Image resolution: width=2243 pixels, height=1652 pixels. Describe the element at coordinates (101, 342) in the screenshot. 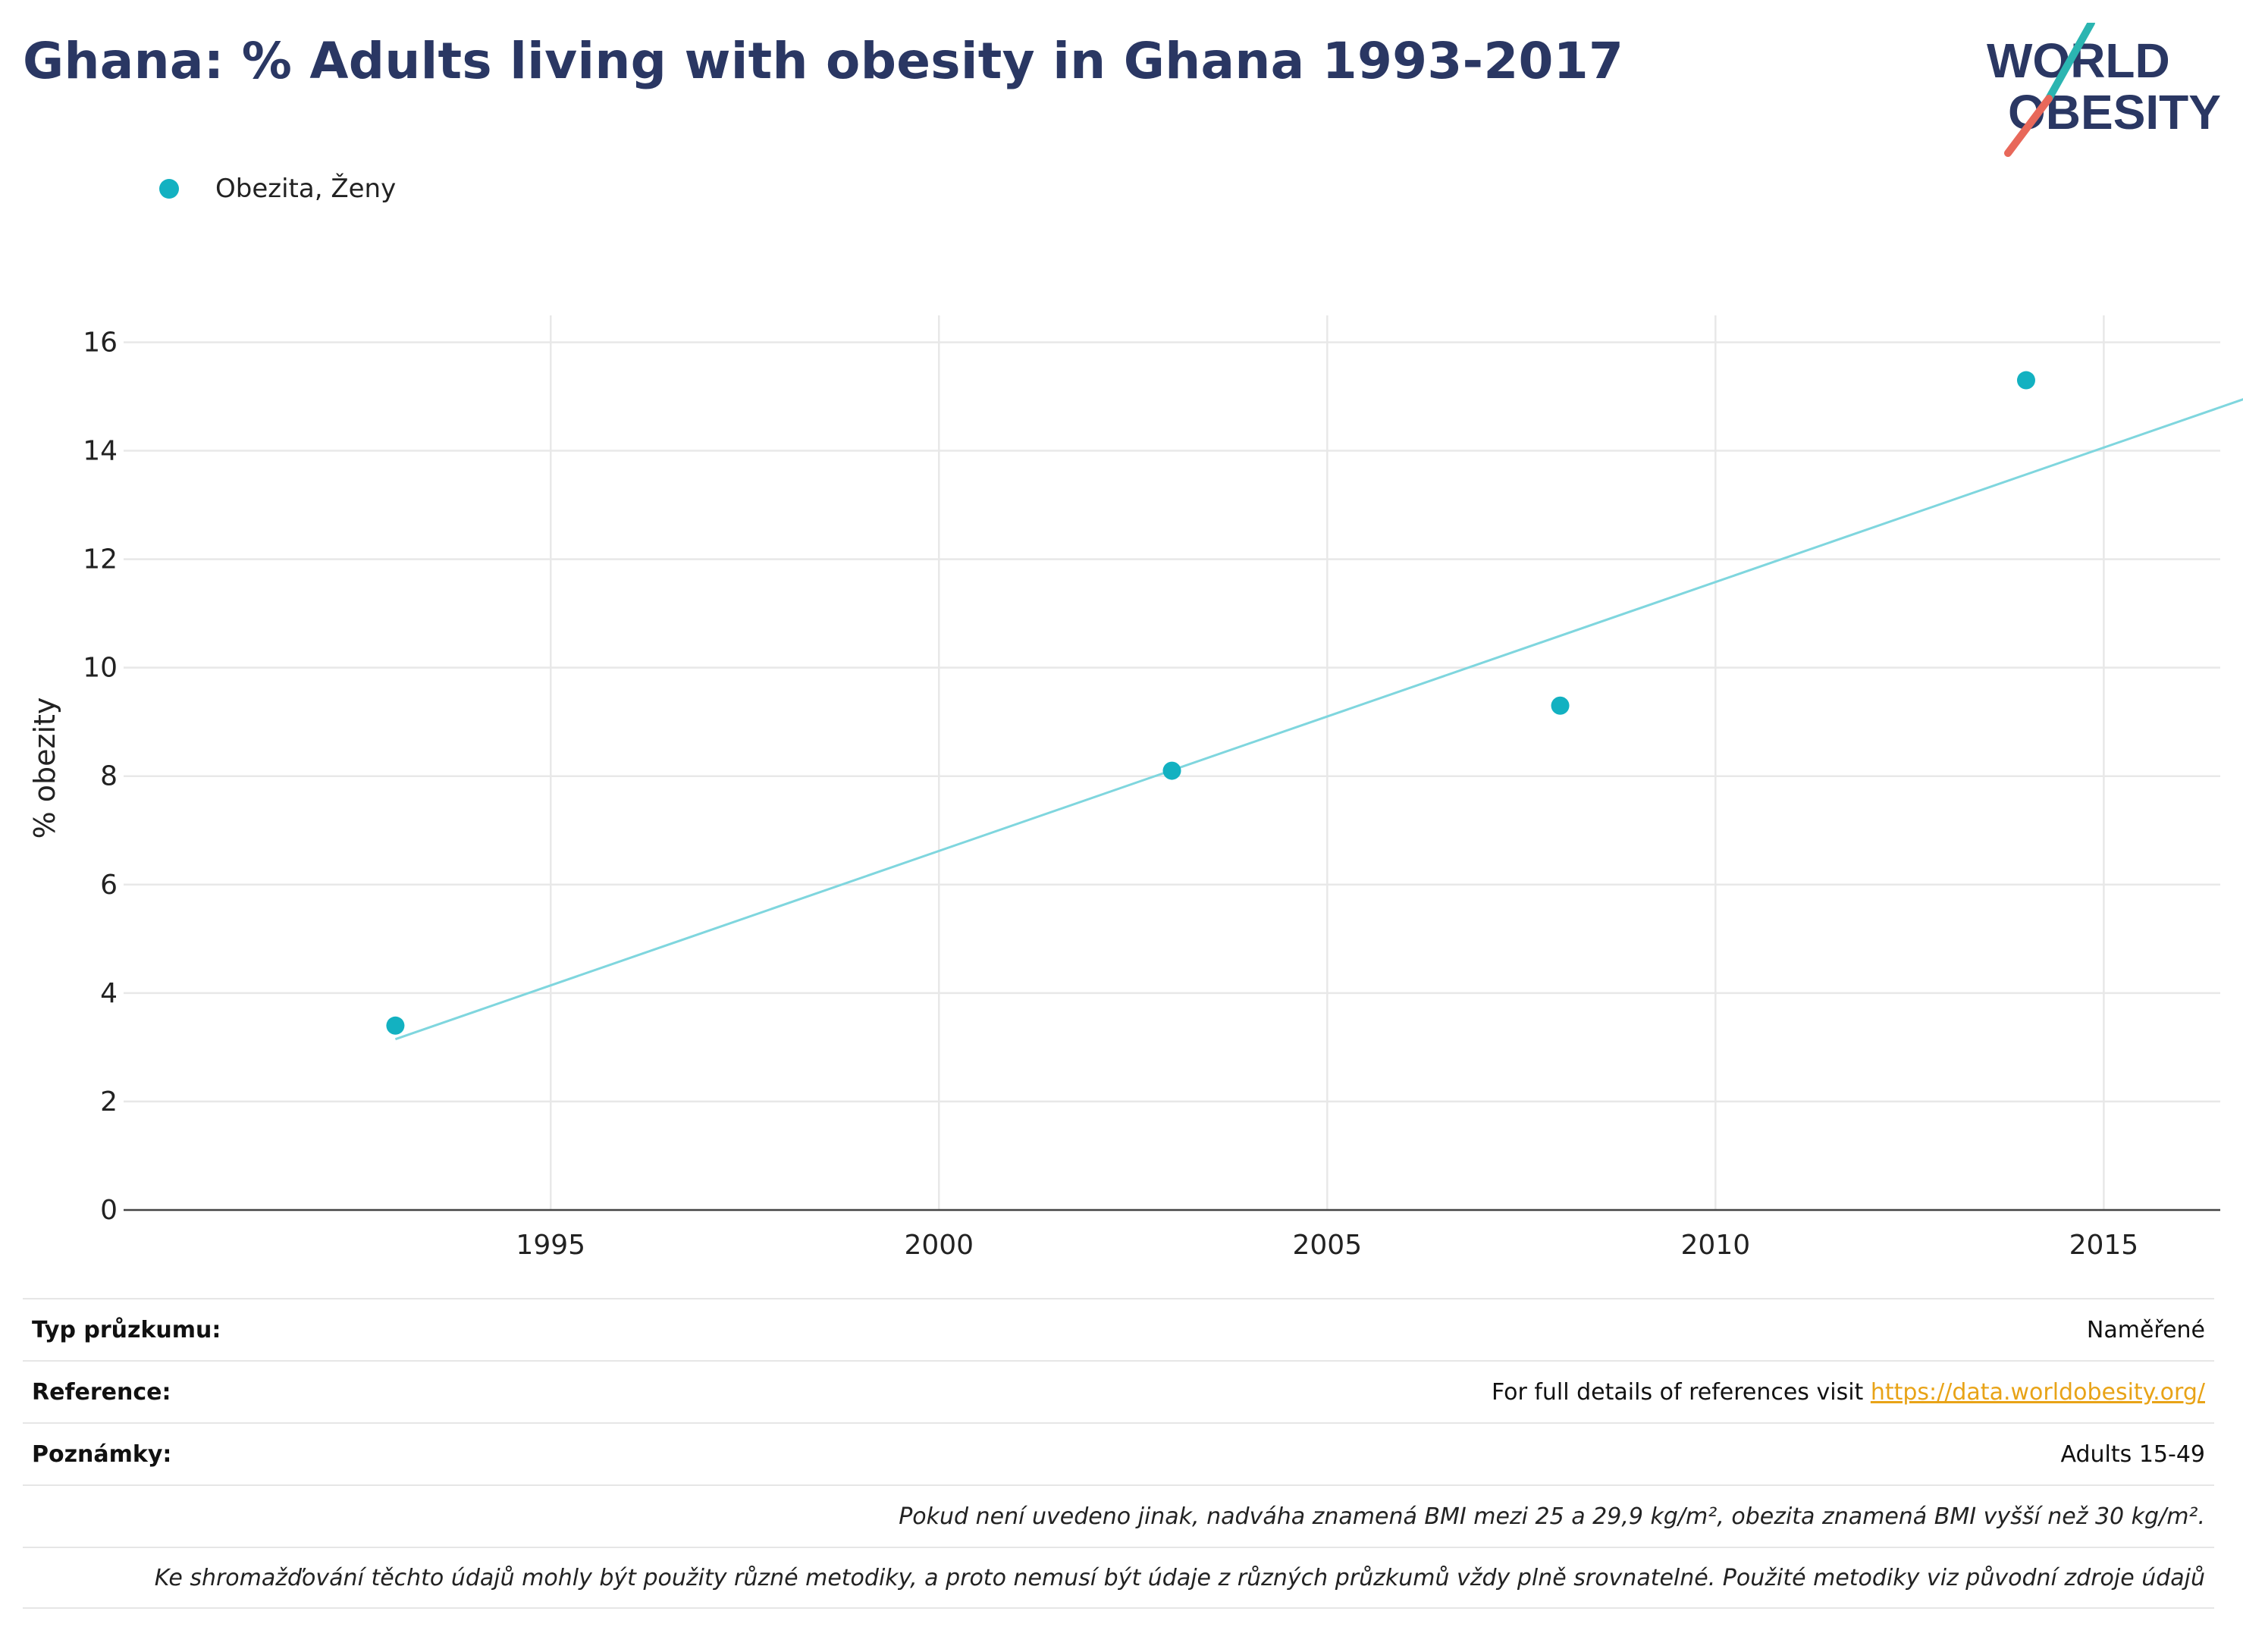

I see `y-tick-label: 16` at that location.